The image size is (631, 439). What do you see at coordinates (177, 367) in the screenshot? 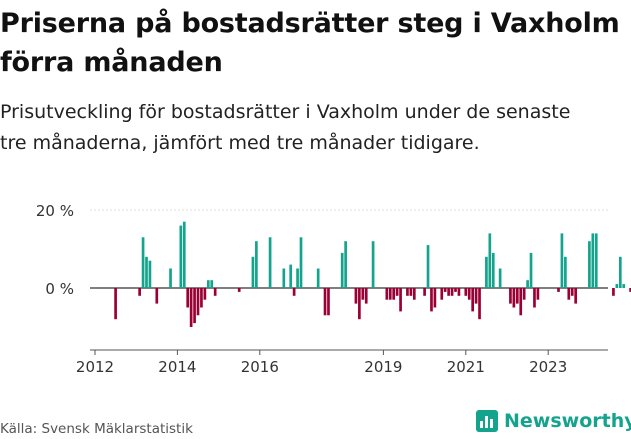
I see `x-tick-label: 2014` at bounding box center [177, 367].